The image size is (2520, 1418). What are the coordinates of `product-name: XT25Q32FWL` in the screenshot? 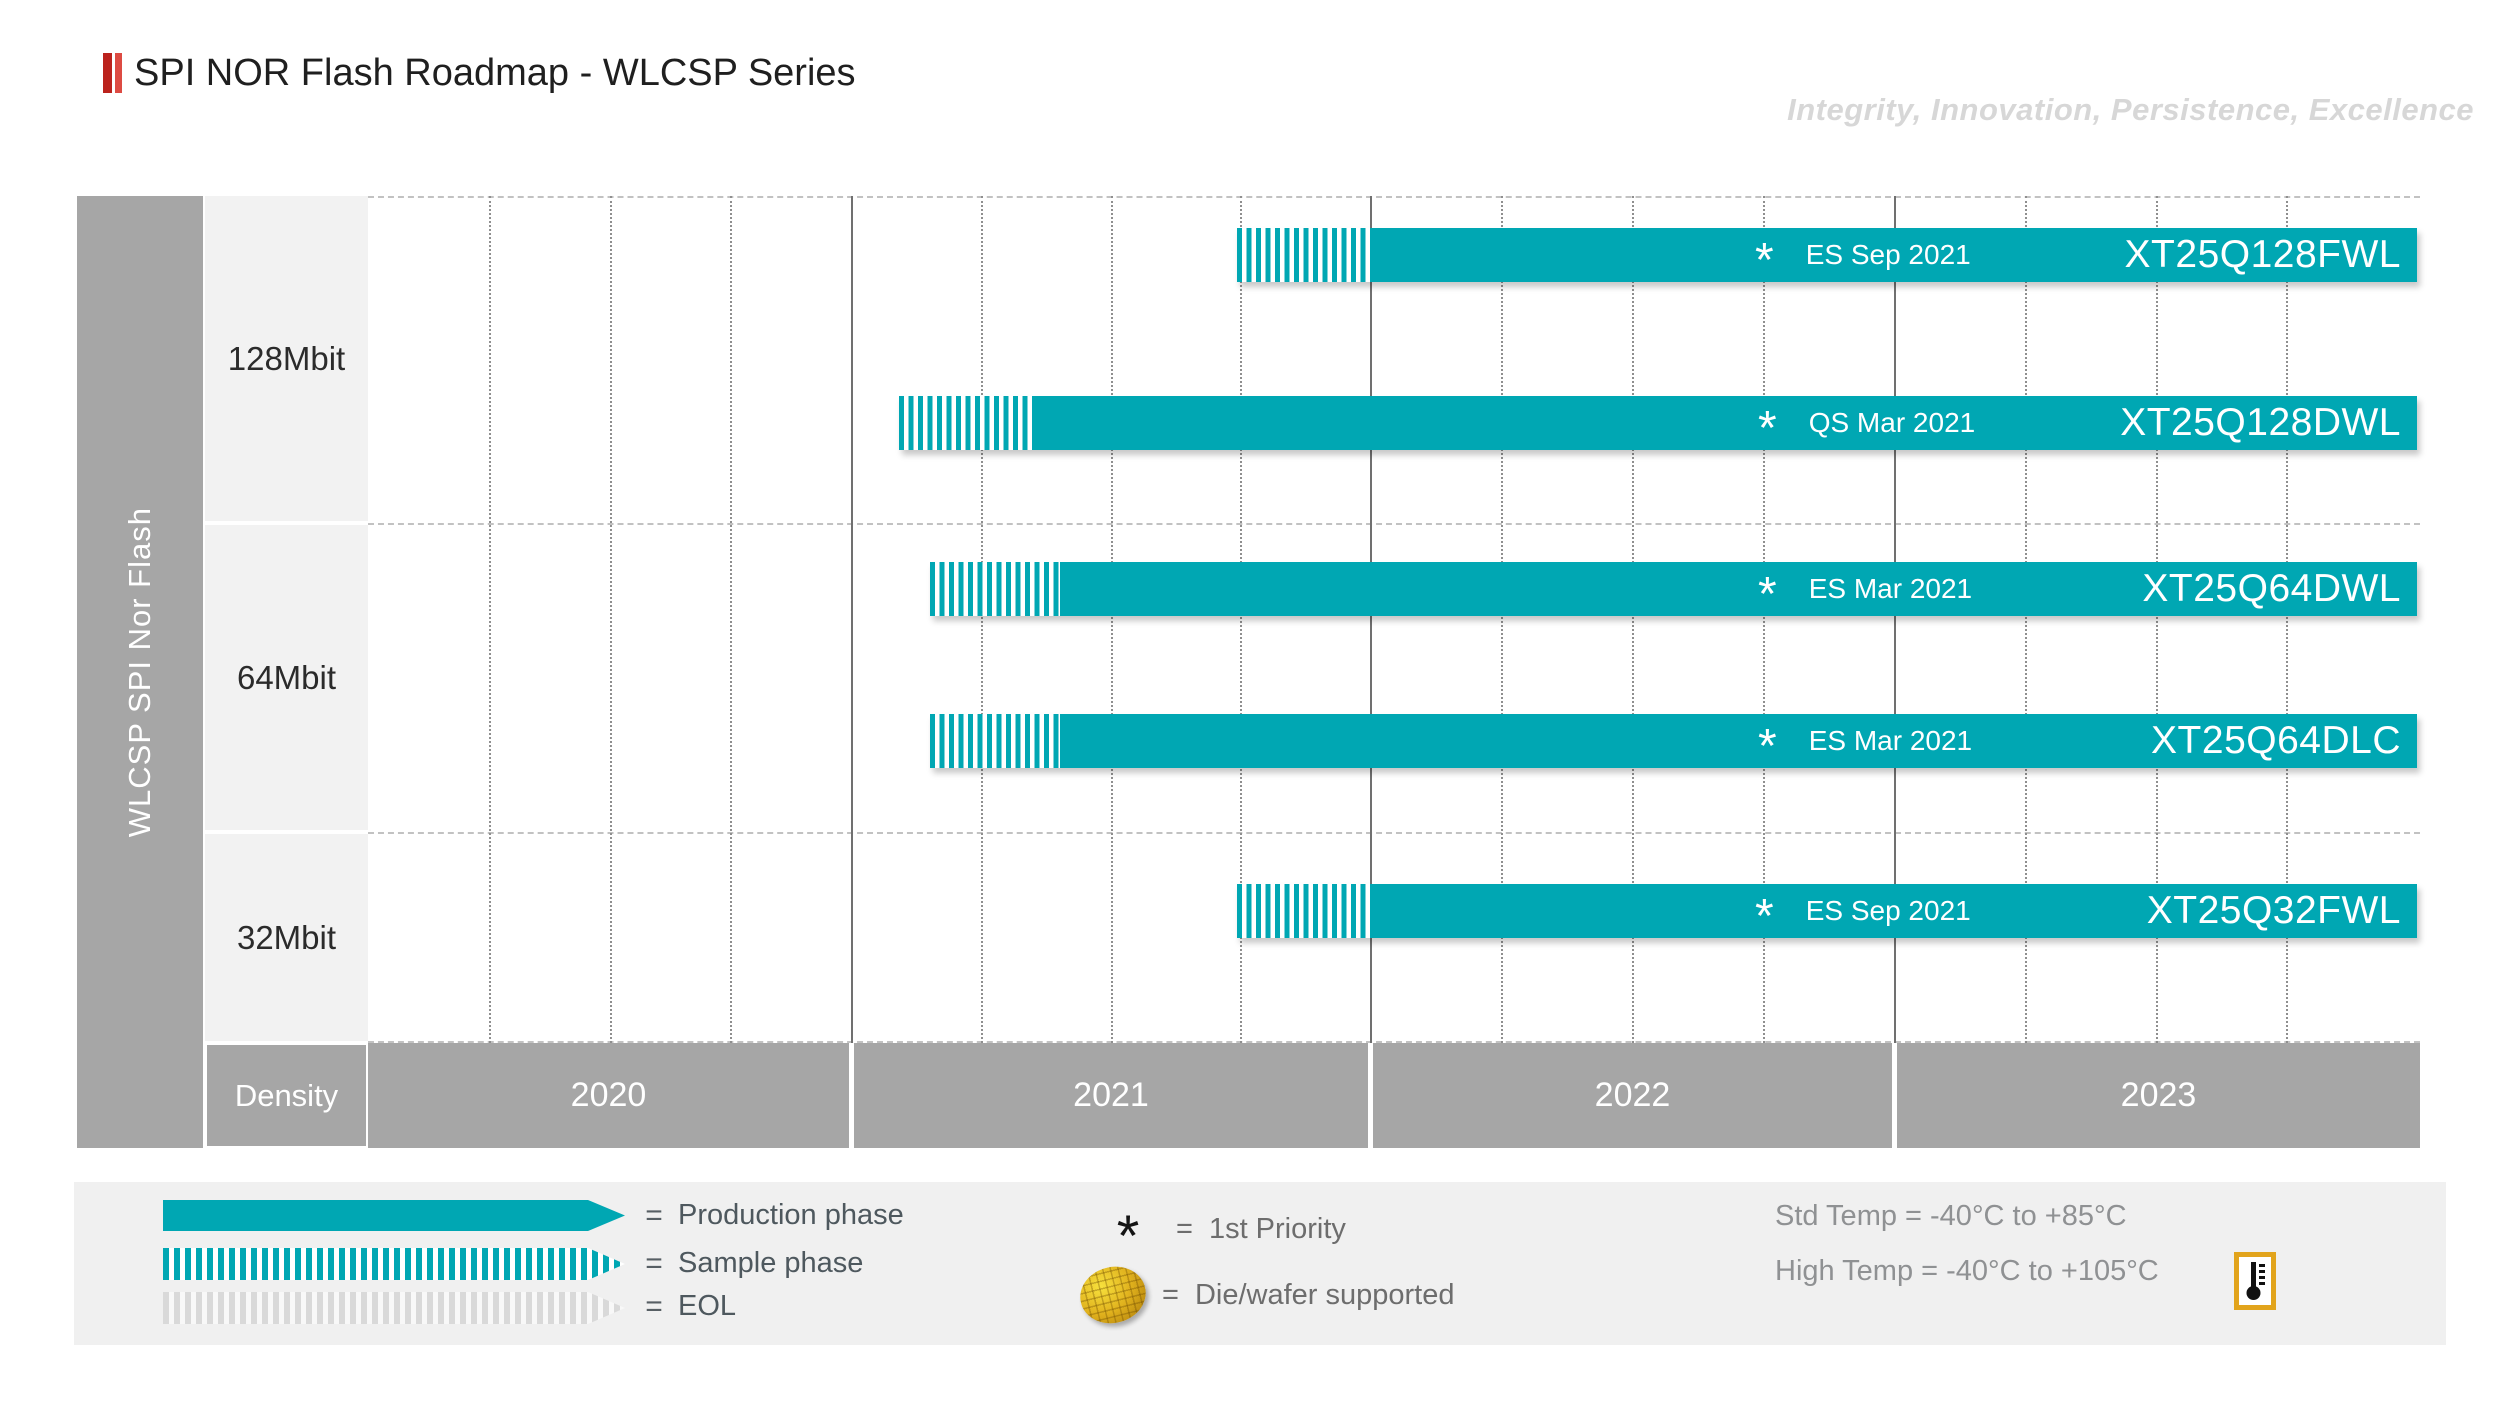 It's located at (2273, 910).